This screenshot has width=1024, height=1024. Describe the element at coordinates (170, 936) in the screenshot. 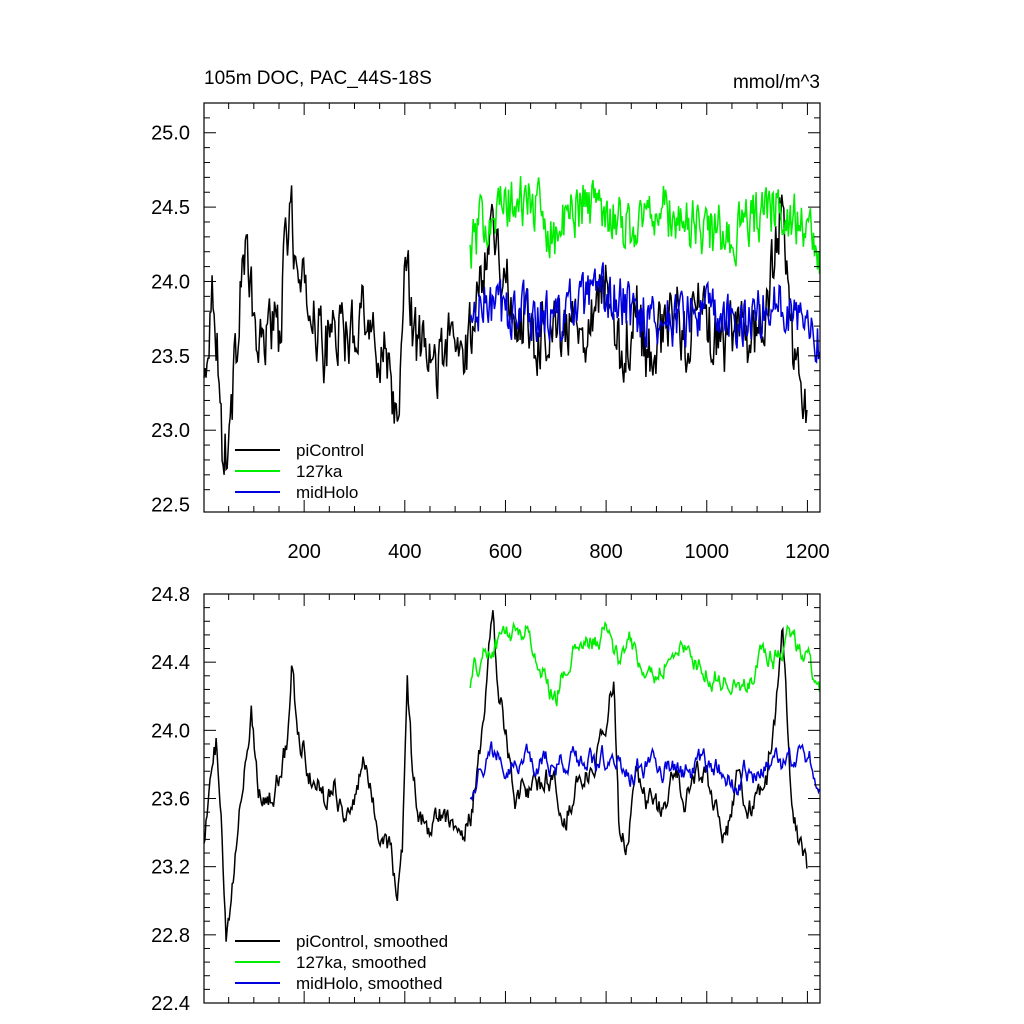

I see `bottom-ytick-label: 22.8` at that location.